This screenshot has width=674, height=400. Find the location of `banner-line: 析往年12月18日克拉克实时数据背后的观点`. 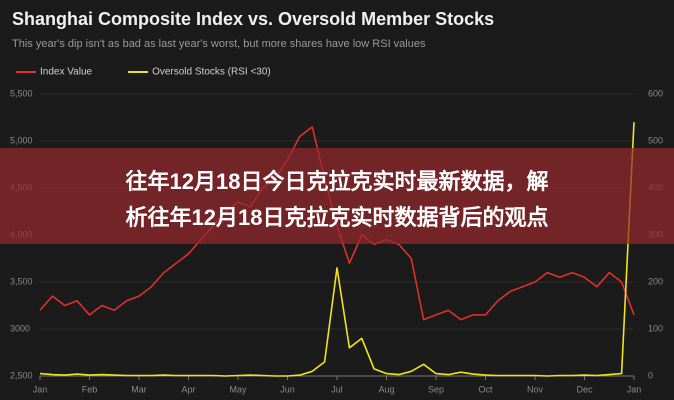

banner-line: 析往年12月18日克拉克实时数据背后的观点 is located at coordinates (337, 217).